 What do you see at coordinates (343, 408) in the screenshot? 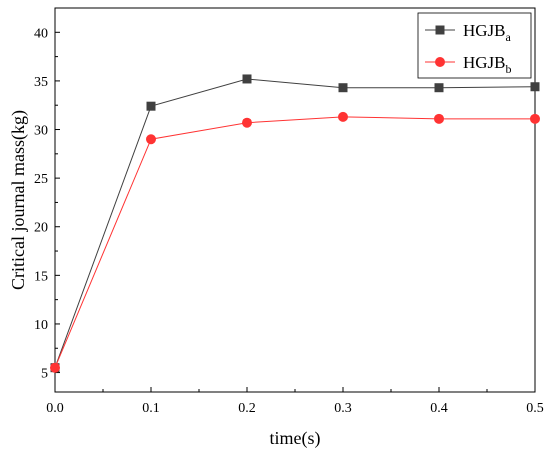
I see `x-tick-label: 0.3` at bounding box center [343, 408].